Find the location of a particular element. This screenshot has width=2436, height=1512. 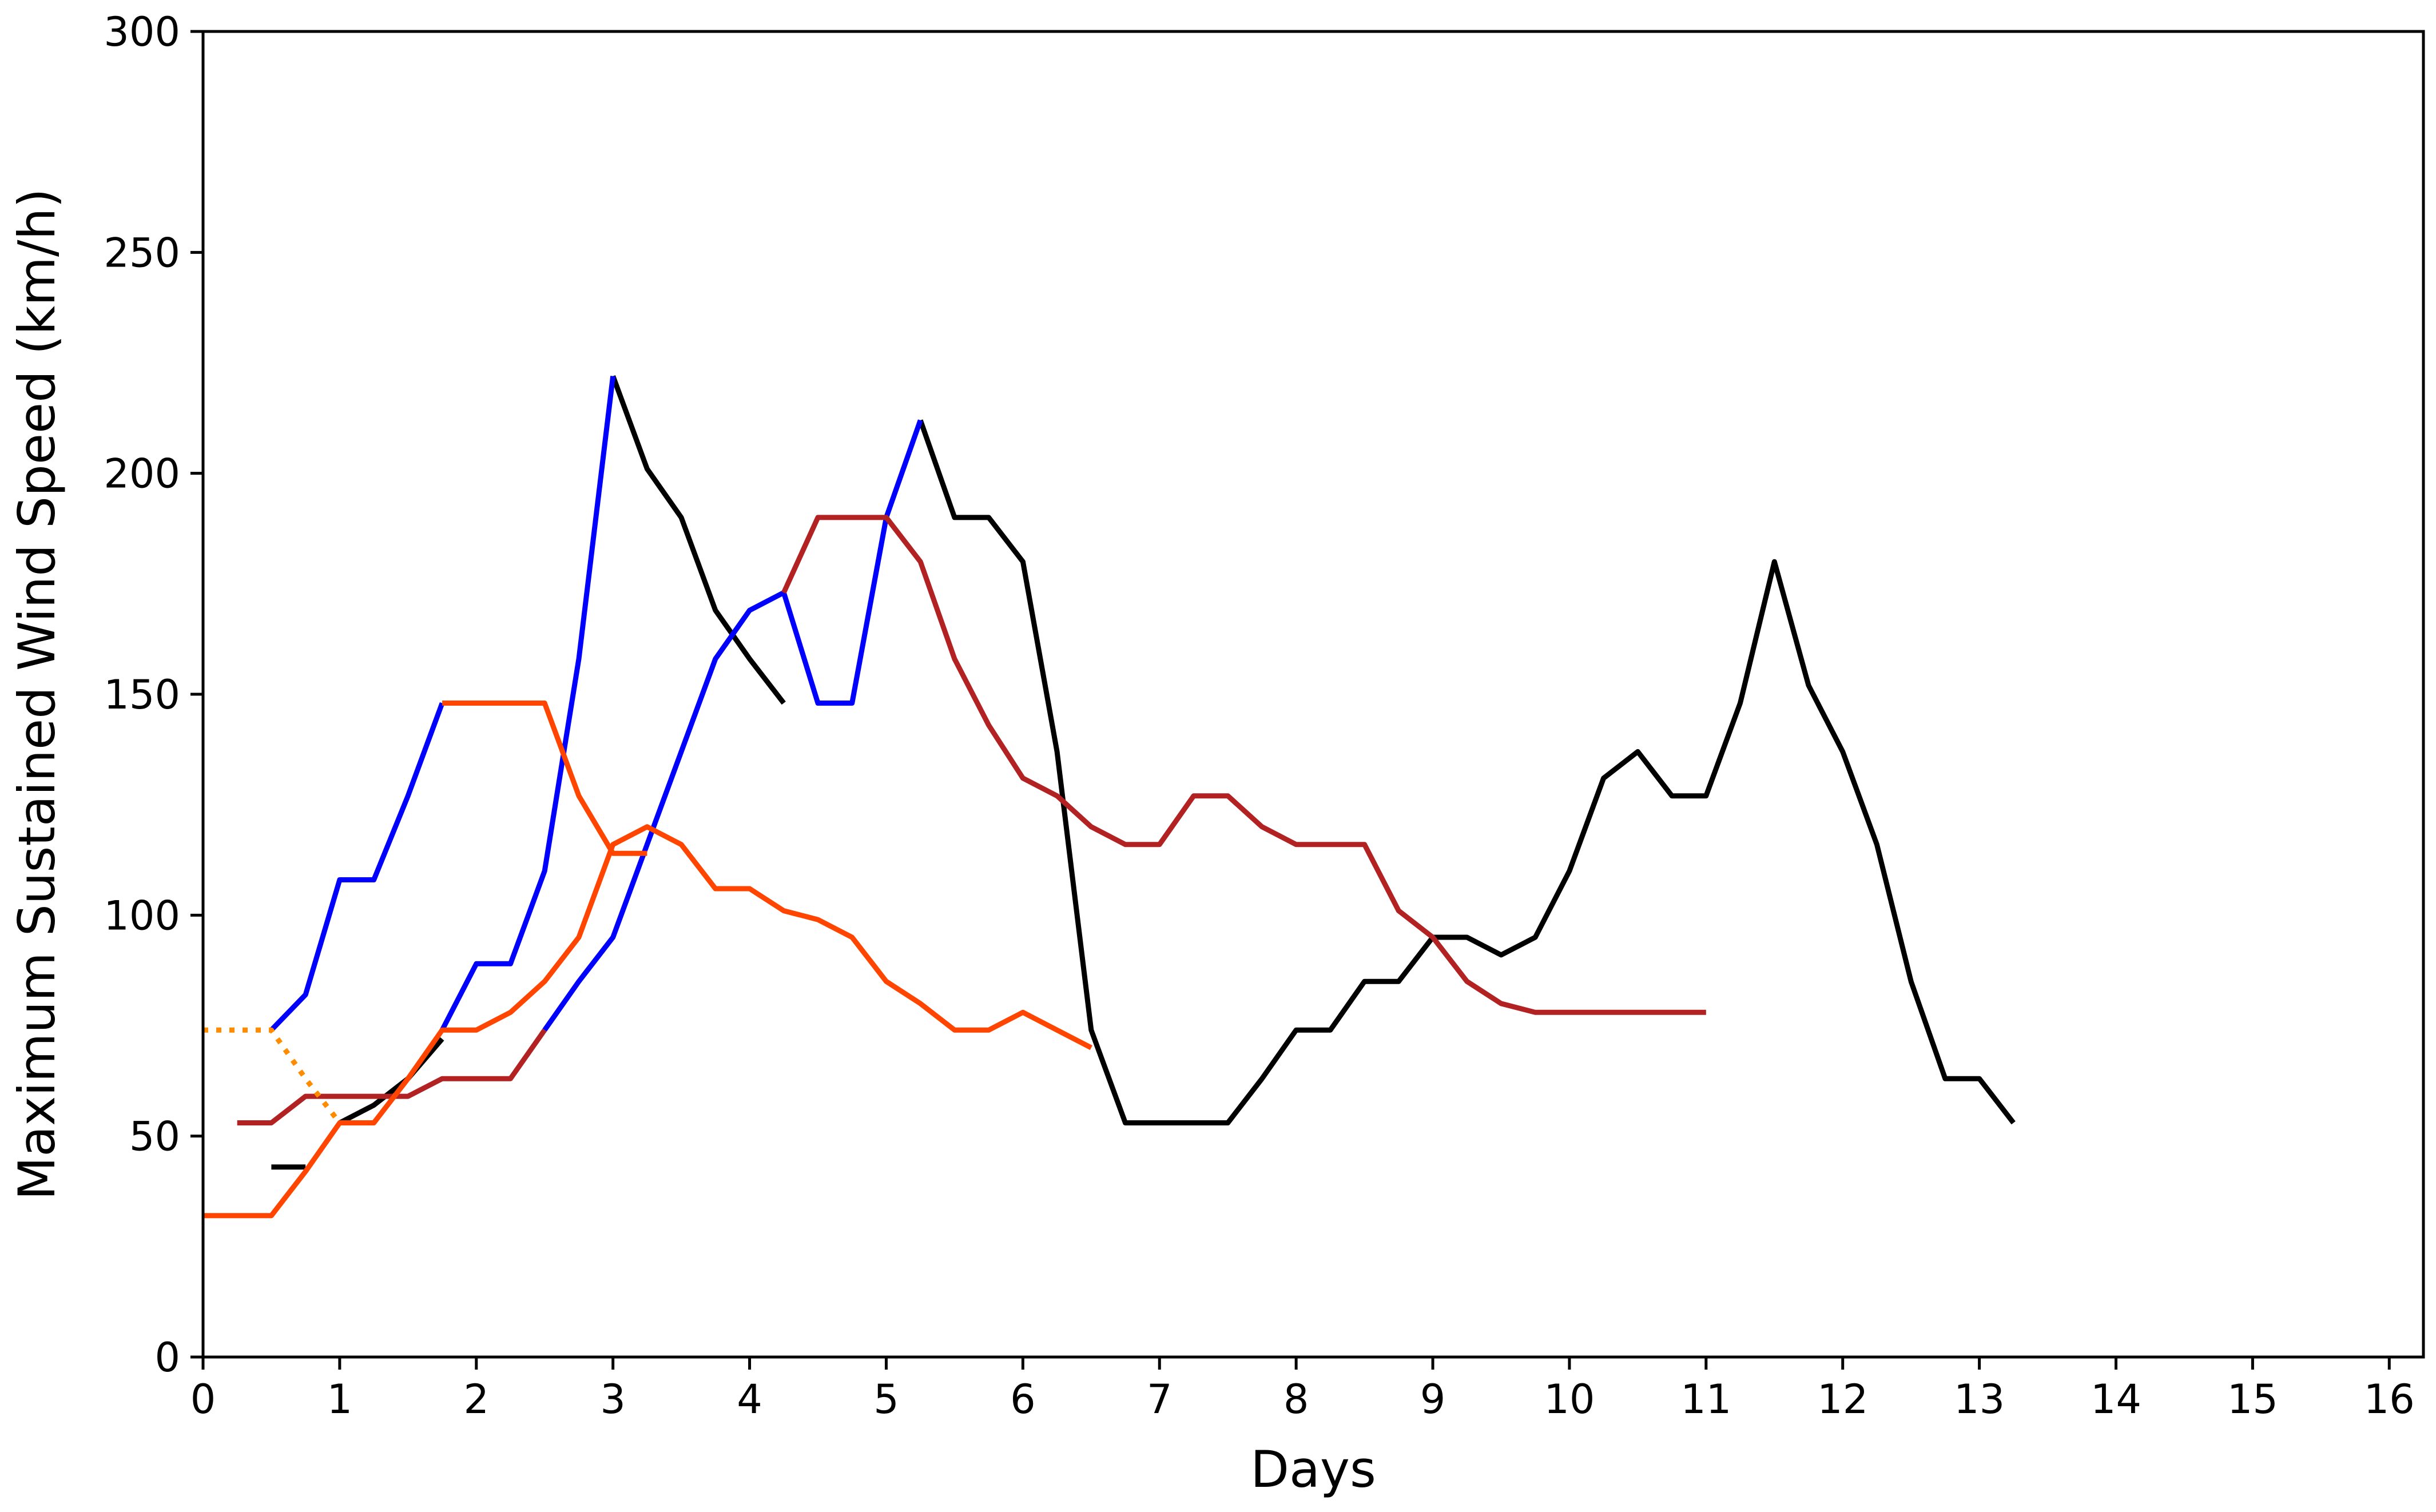

x-tick-label: 5 is located at coordinates (886, 1400).